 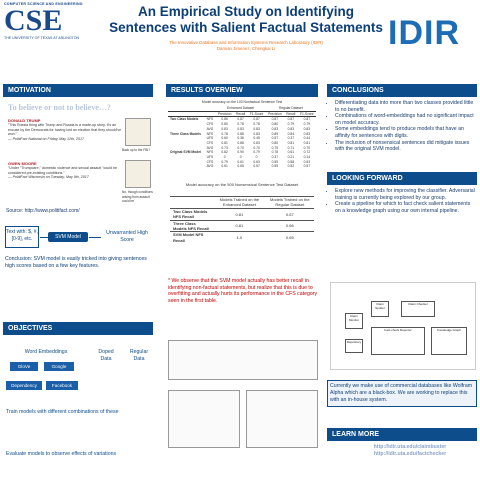 I want to click on truth-meter-1-caption: Back up to the FBI?, so click(x=136, y=150).